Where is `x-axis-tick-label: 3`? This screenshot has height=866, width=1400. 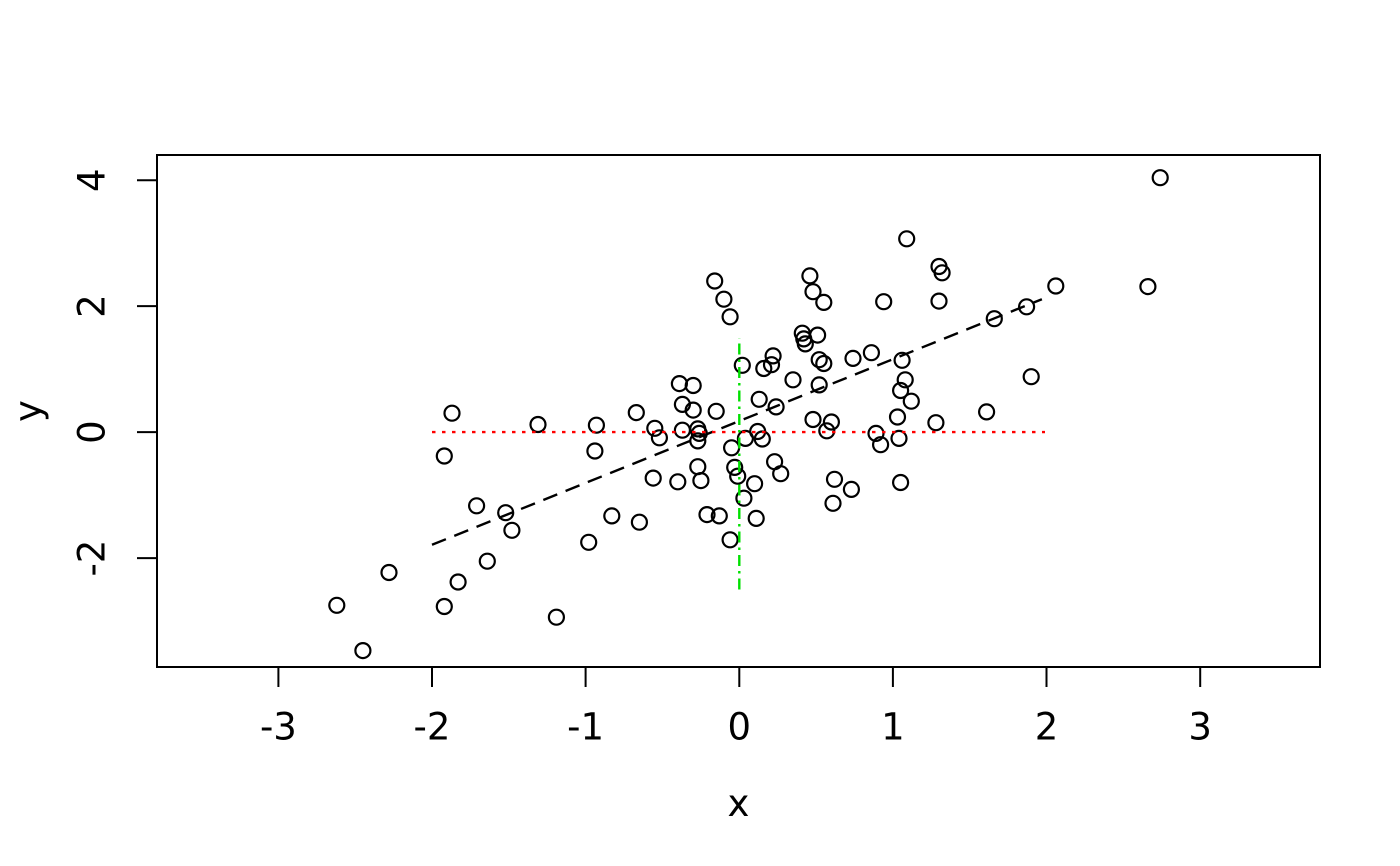 x-axis-tick-label: 3 is located at coordinates (1200, 727).